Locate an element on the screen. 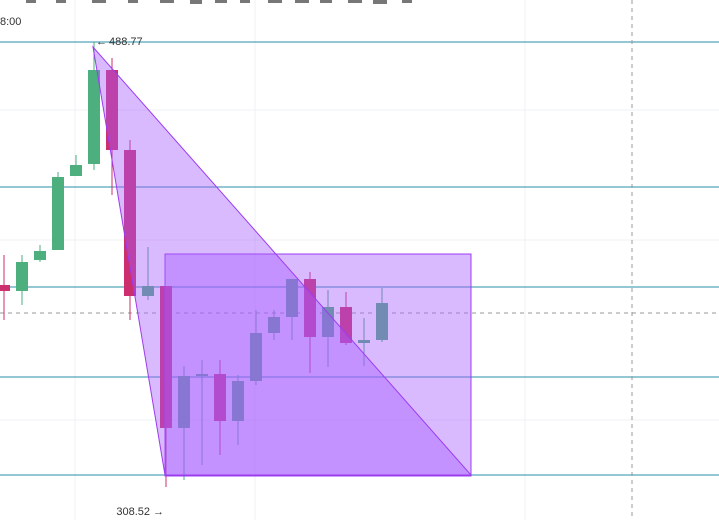  price-label: 308.52 is located at coordinates (133, 512).